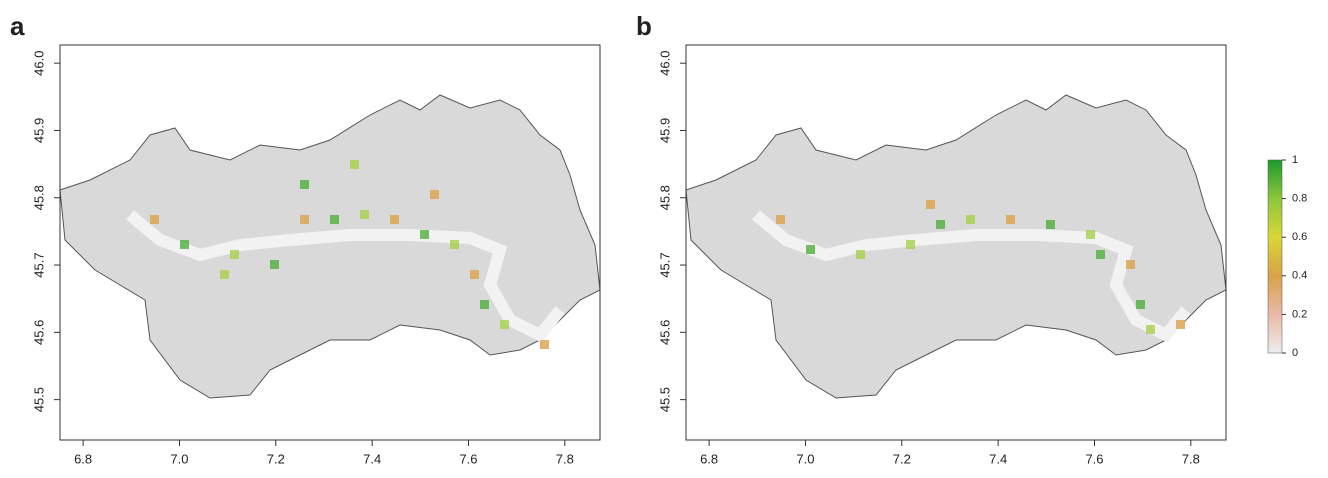 The height and width of the screenshot is (478, 1328). What do you see at coordinates (1295, 160) in the screenshot?
I see `colorbar-tick-label: 1` at bounding box center [1295, 160].